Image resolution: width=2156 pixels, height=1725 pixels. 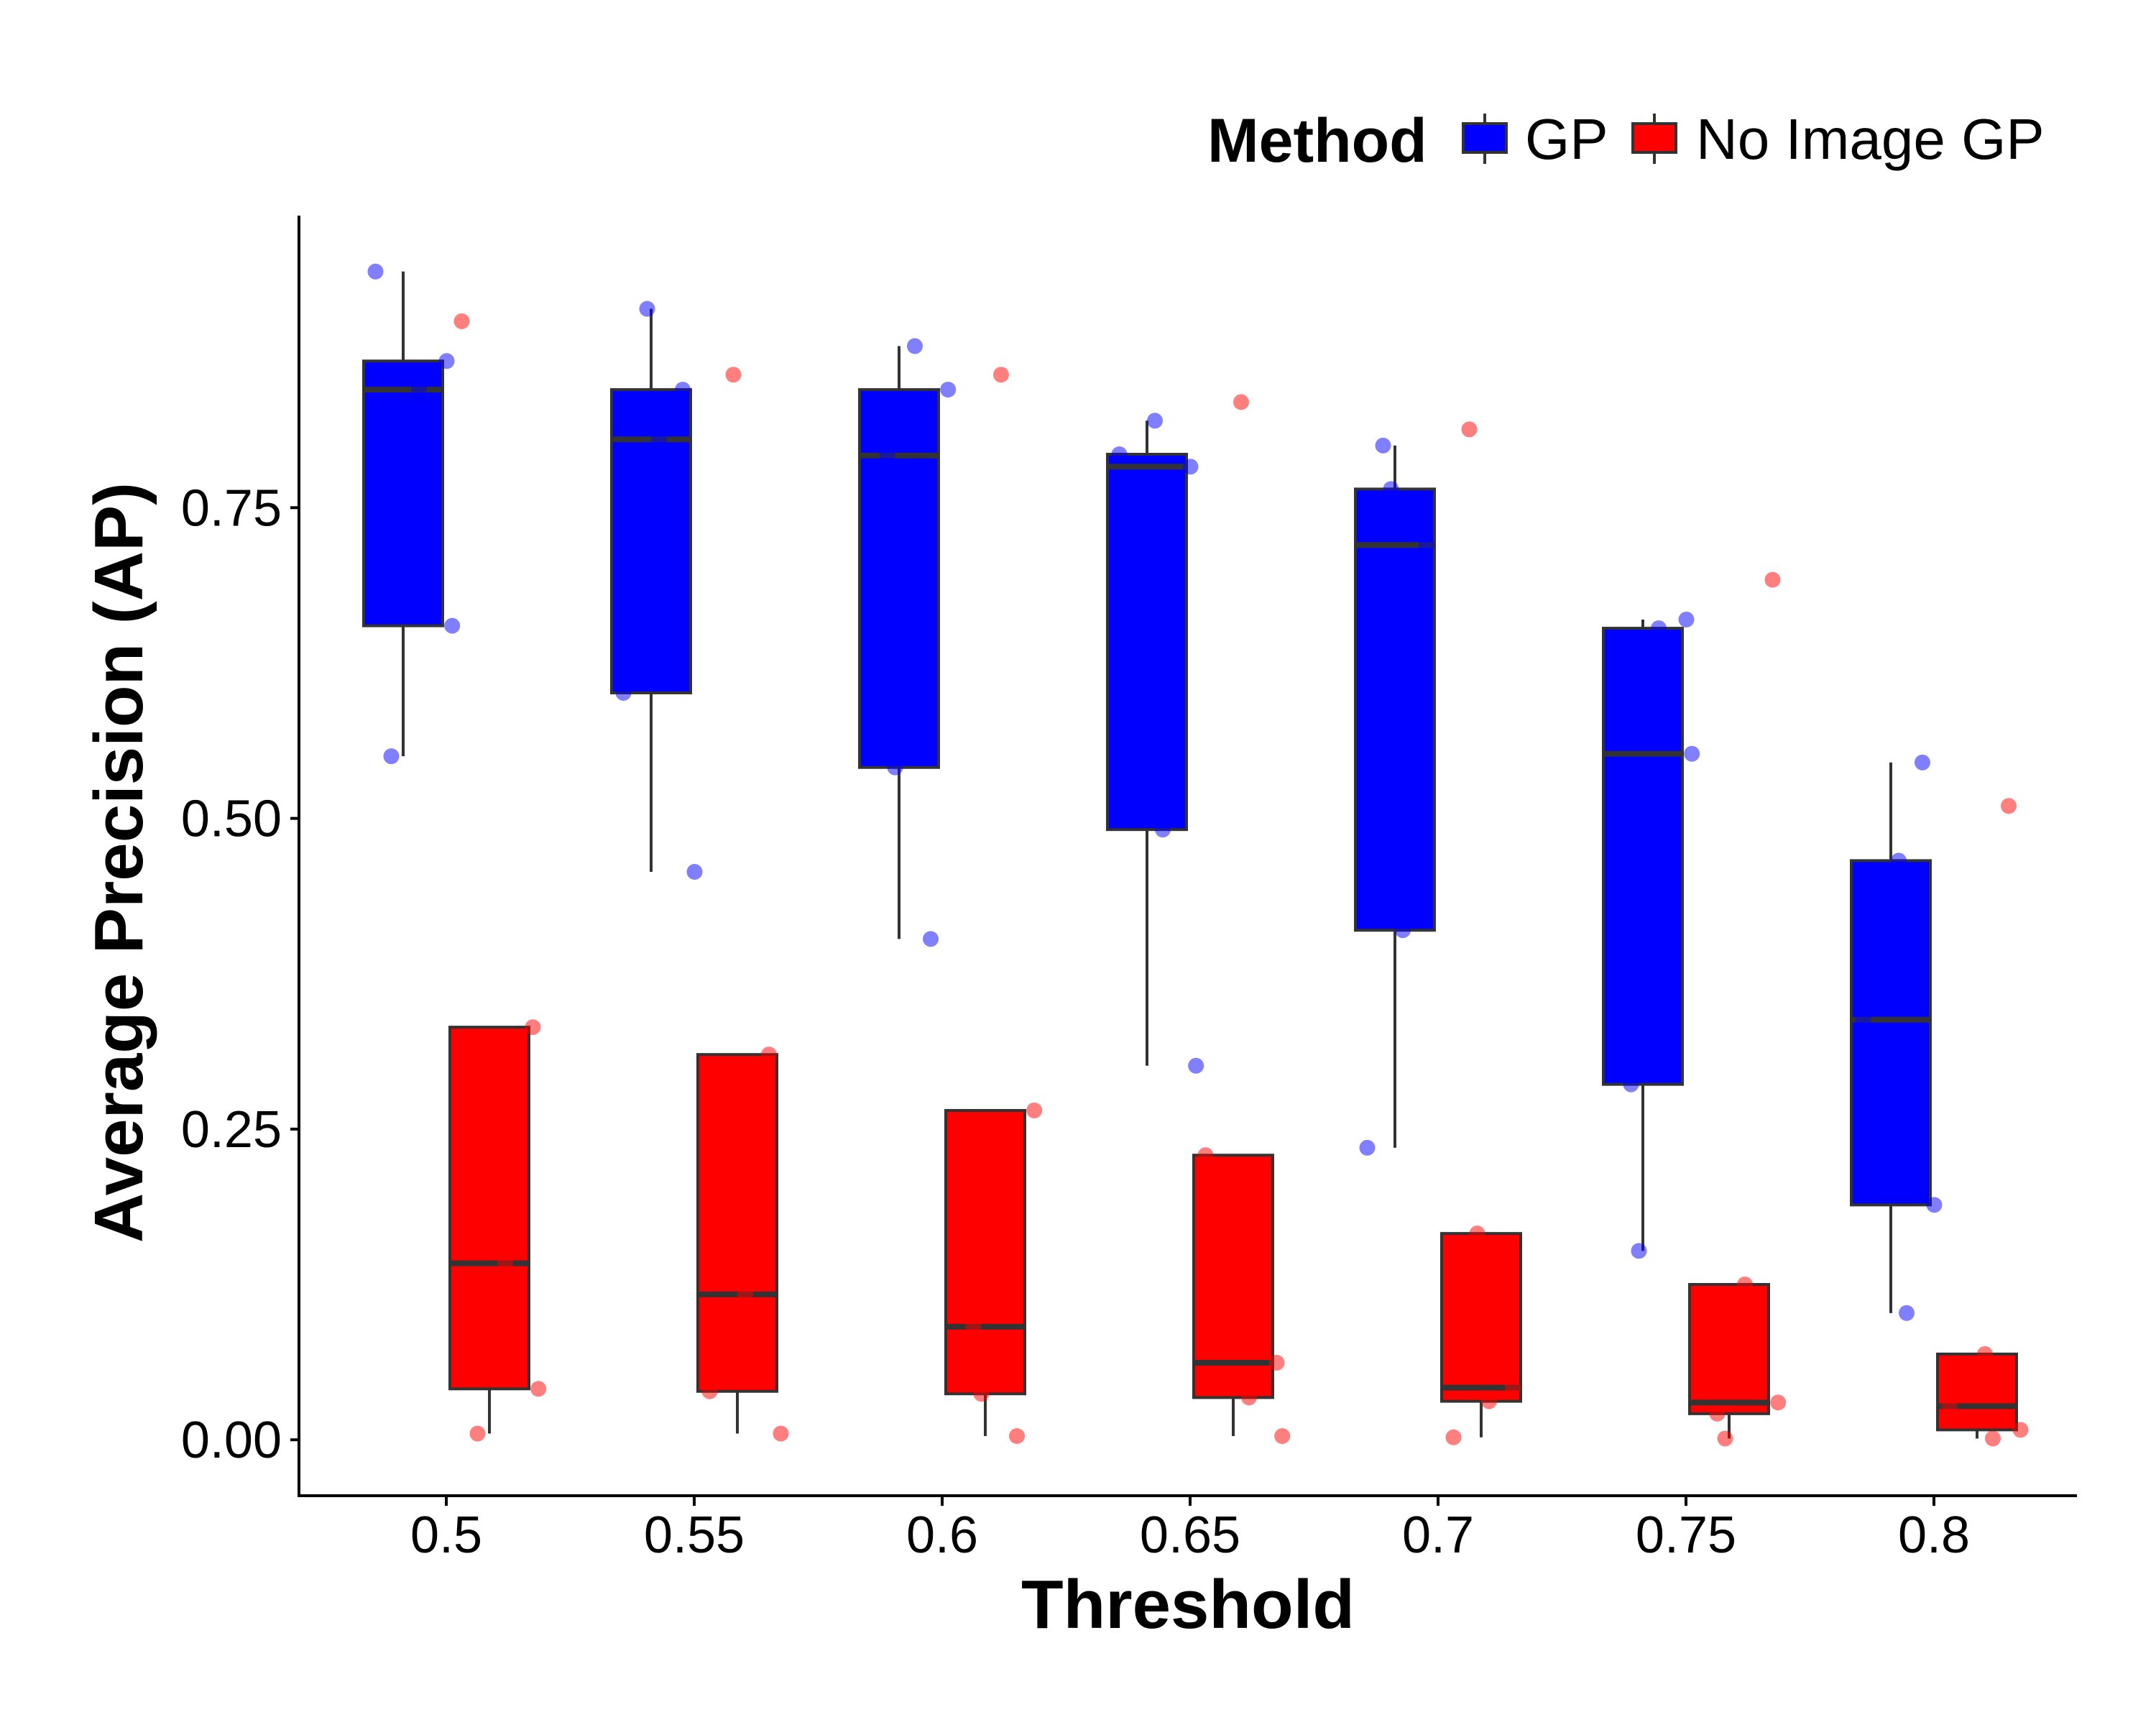 What do you see at coordinates (1188, 1604) in the screenshot?
I see `x-axis-title: Threshold` at bounding box center [1188, 1604].